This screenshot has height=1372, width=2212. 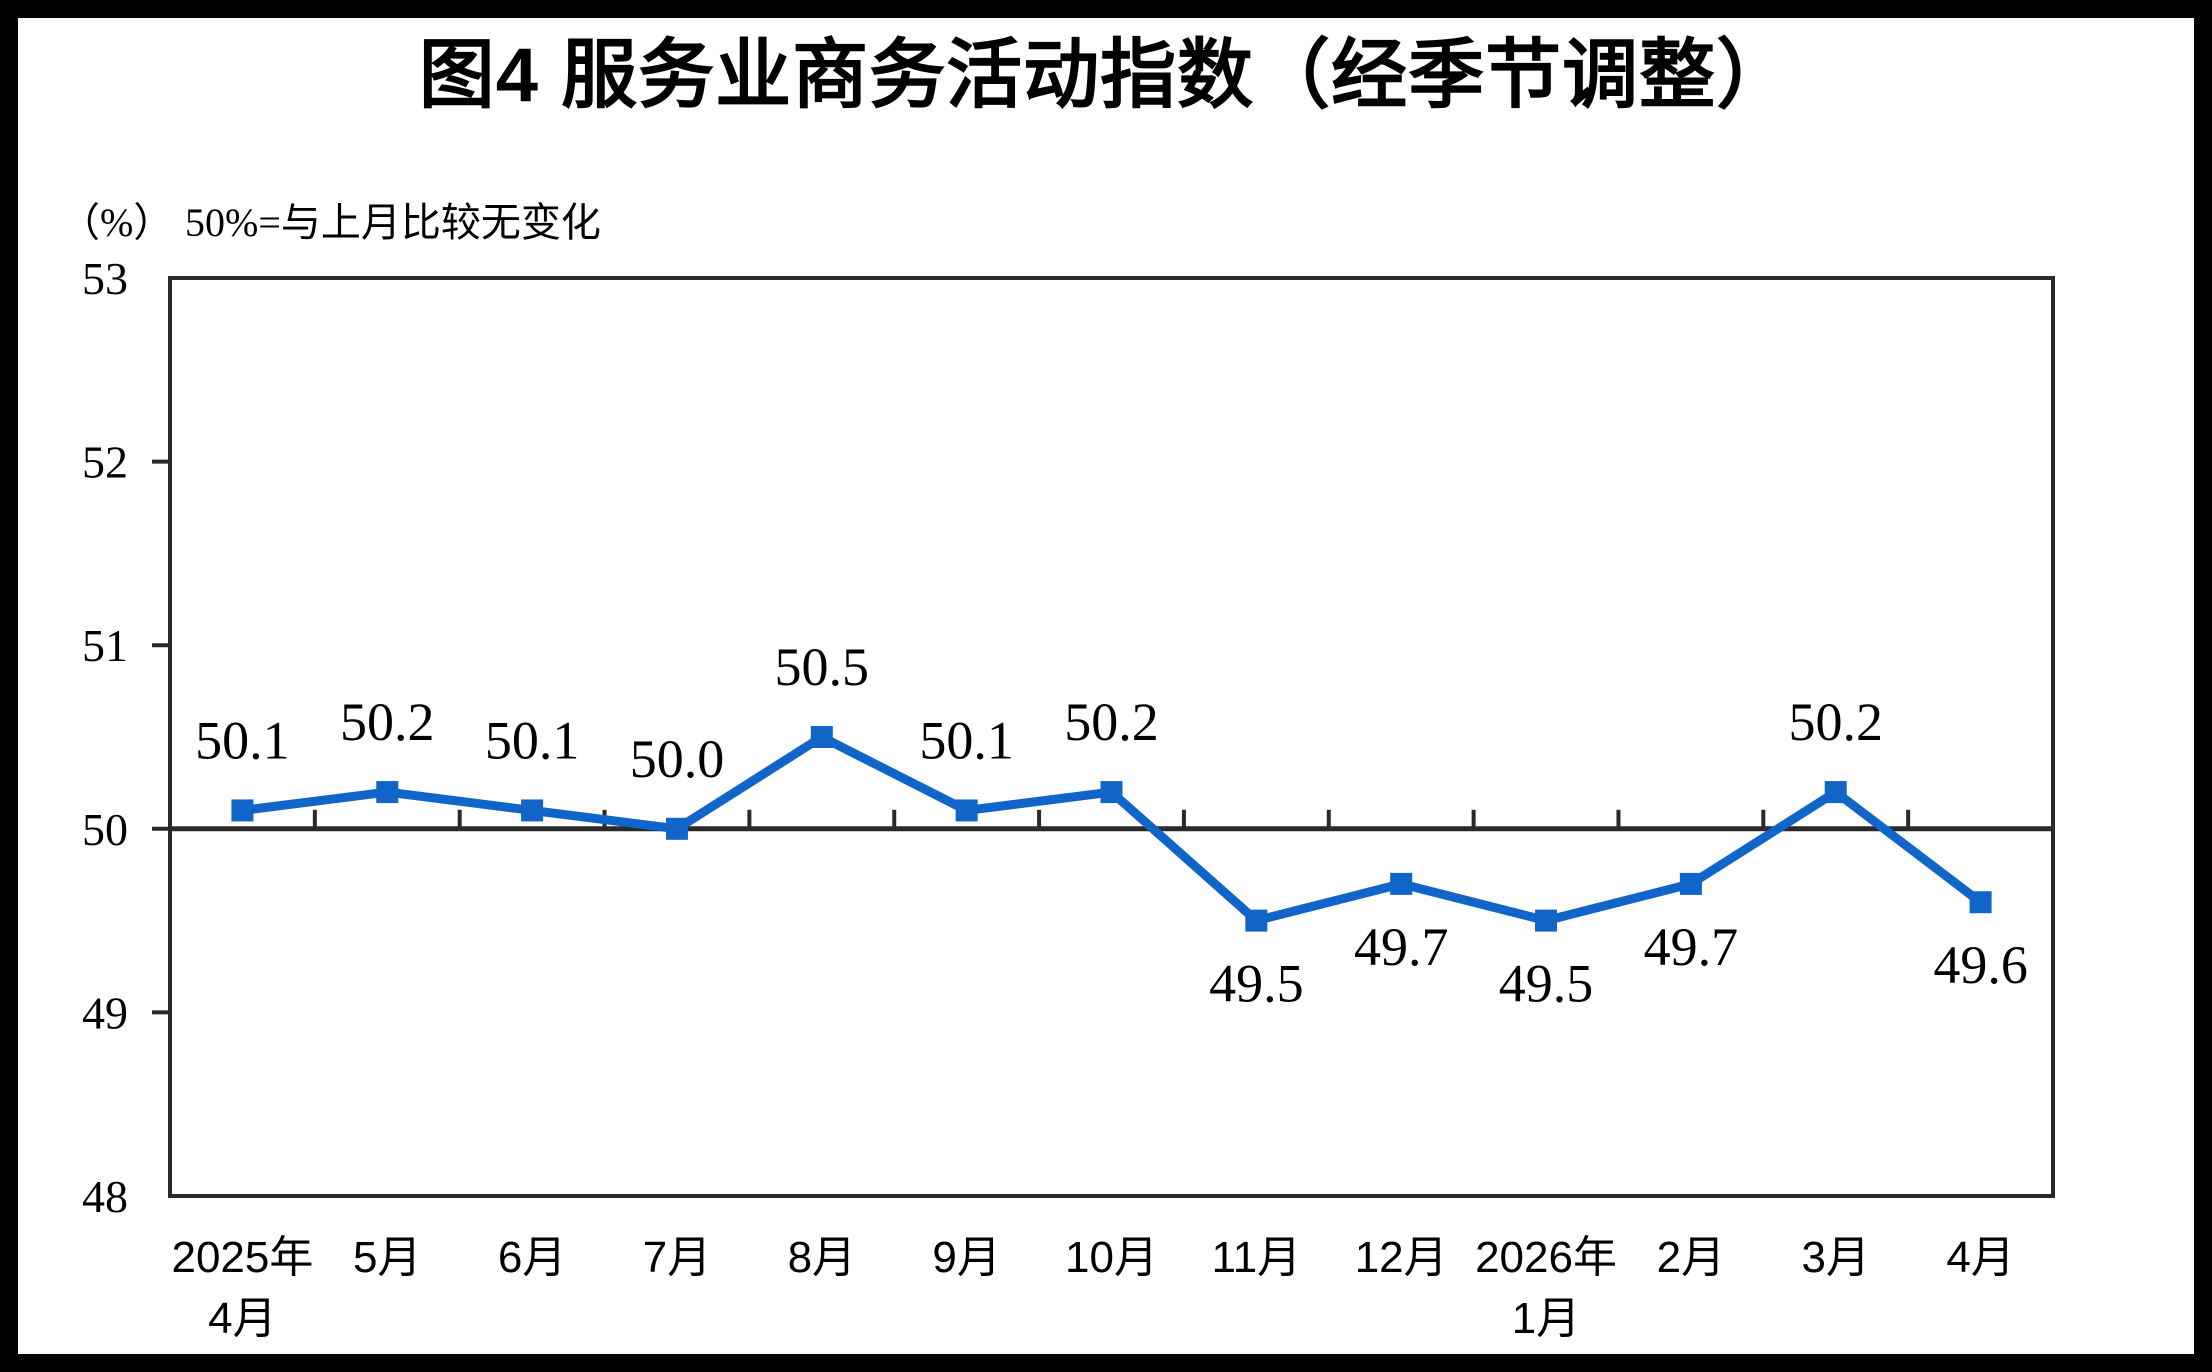 What do you see at coordinates (677, 759) in the screenshot?
I see `data-point-label: 50.0` at bounding box center [677, 759].